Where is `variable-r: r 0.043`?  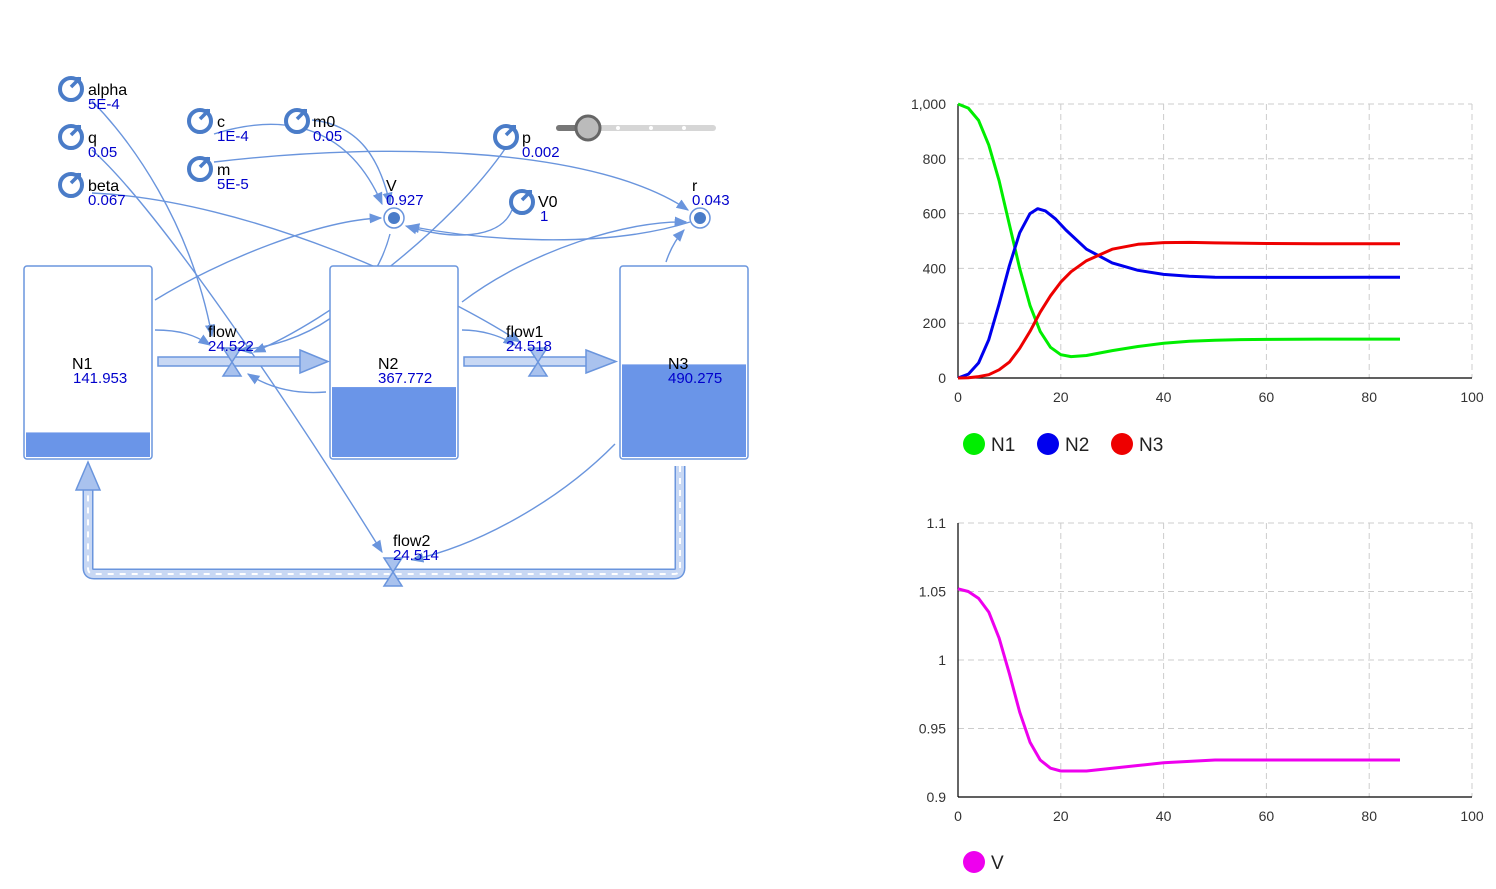
variable-r: r 0.043 is located at coordinates (709, 203).